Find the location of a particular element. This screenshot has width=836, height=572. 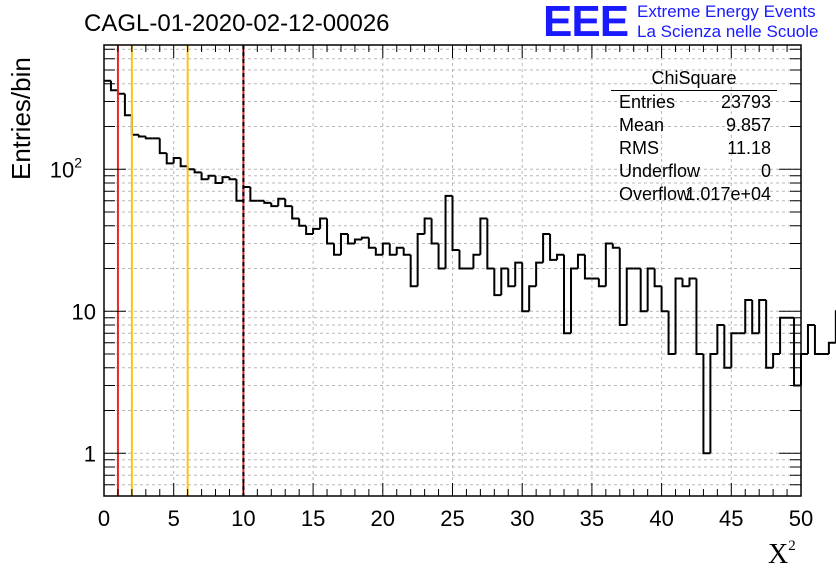

stats-box-title: ChiSquare is located at coordinates (694, 78).